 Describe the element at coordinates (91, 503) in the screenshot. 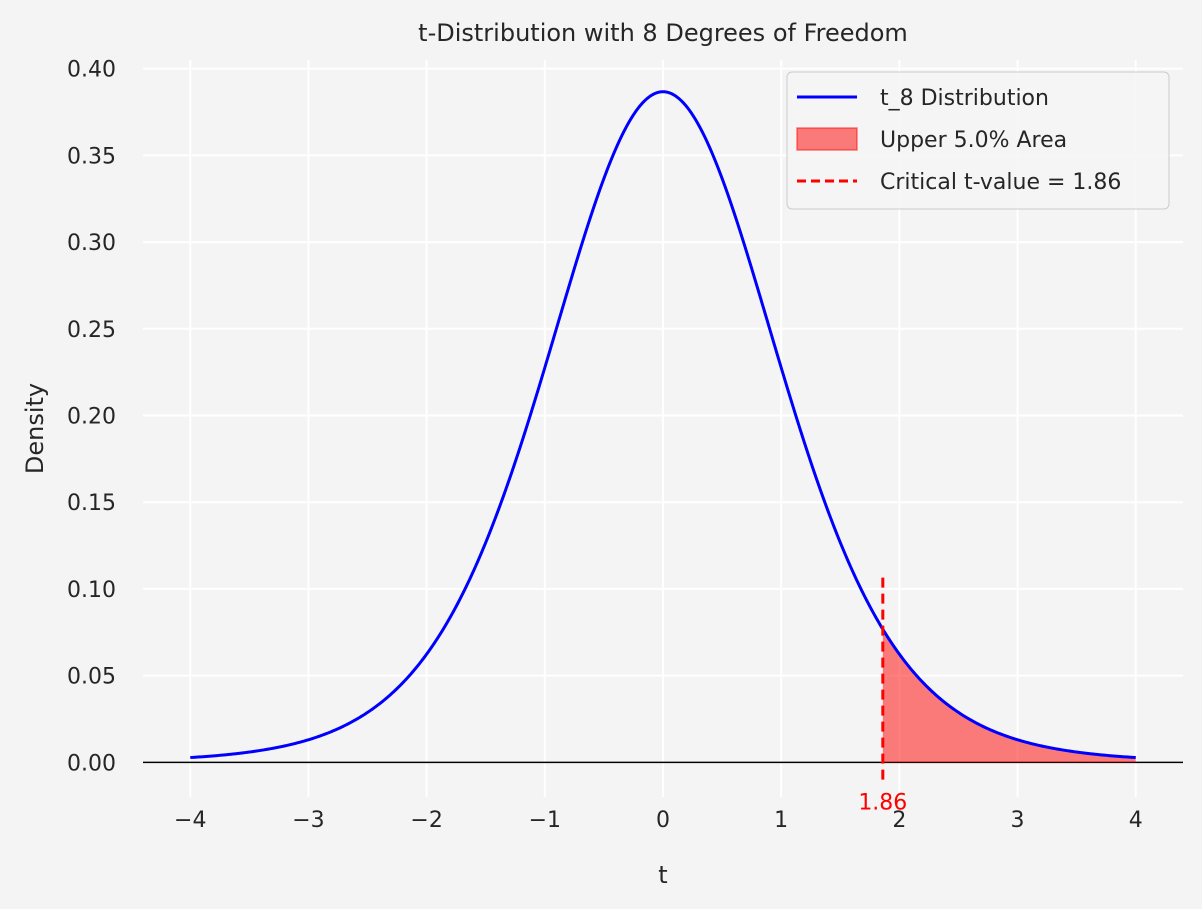

I see `y-tick-label-3: 0.15` at that location.